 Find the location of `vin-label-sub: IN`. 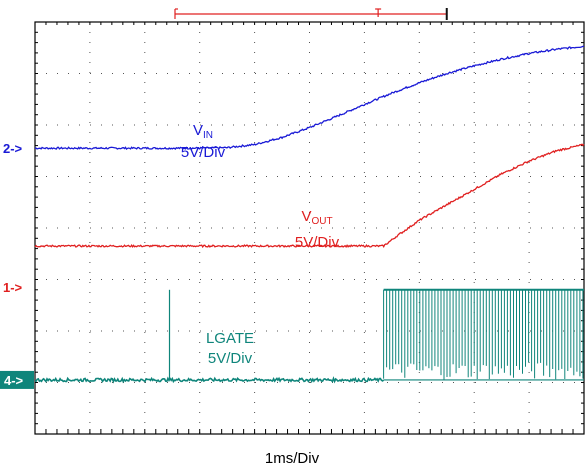

vin-label-sub: IN is located at coordinates (208, 135).